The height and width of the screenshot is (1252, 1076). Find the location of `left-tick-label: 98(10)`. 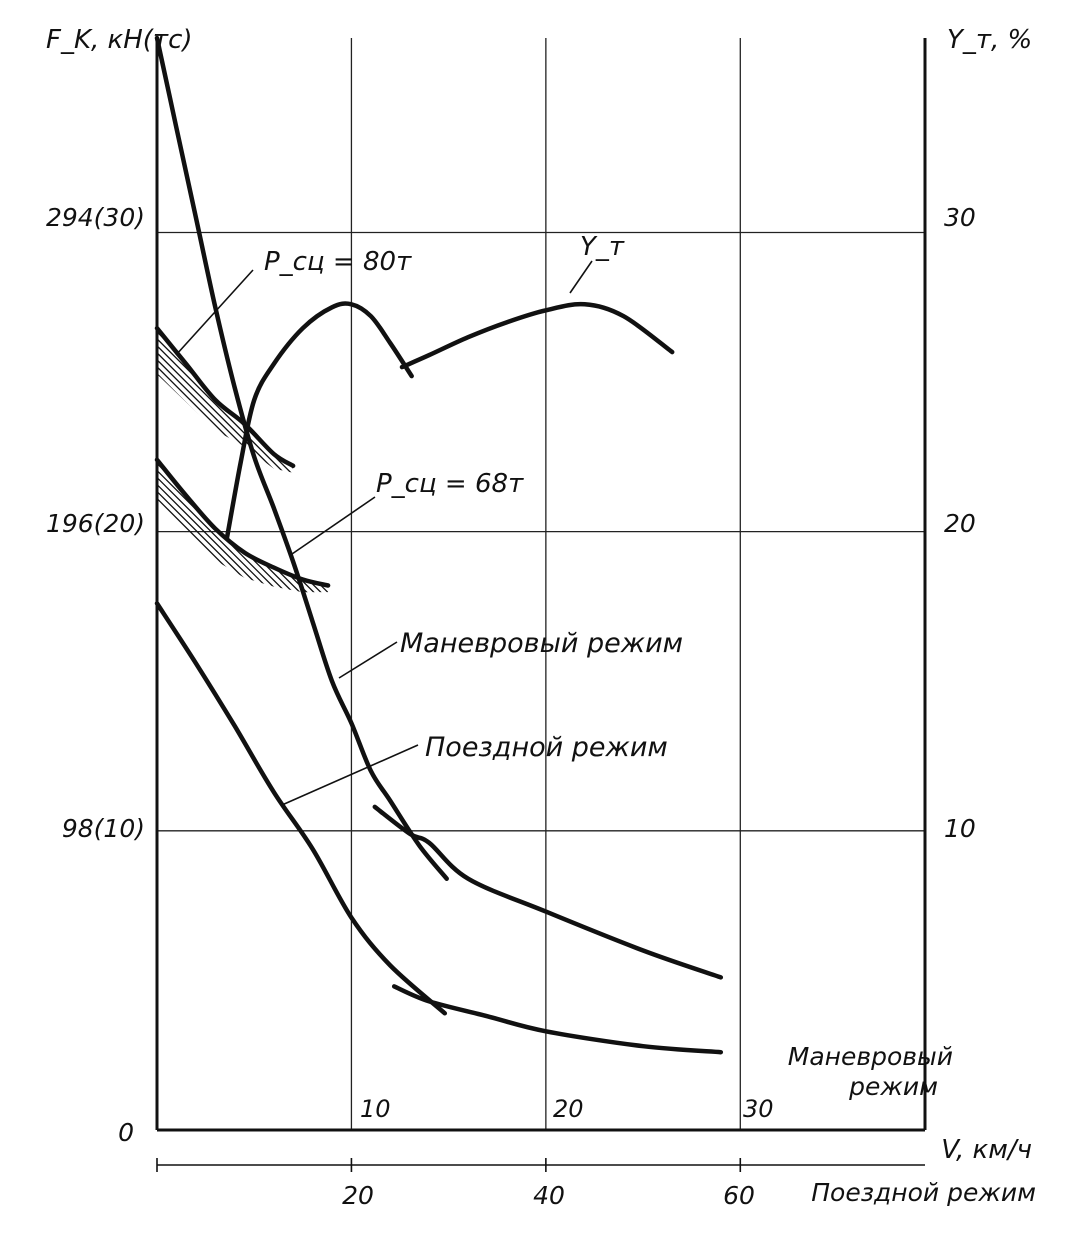

left-tick-label: 98(10) is located at coordinates (103, 828).